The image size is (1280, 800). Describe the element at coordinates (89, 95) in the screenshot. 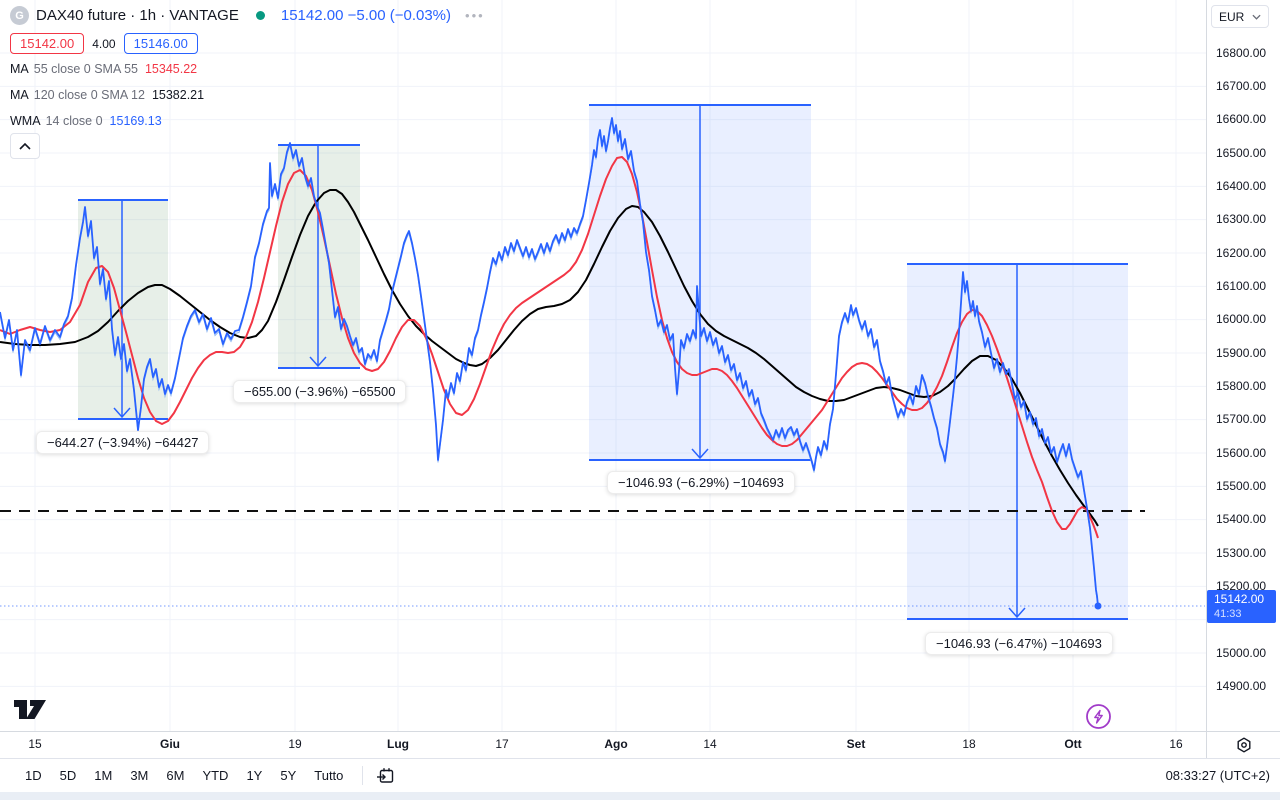

I see `indicator-params: 120 close 0 SMA 12` at that location.